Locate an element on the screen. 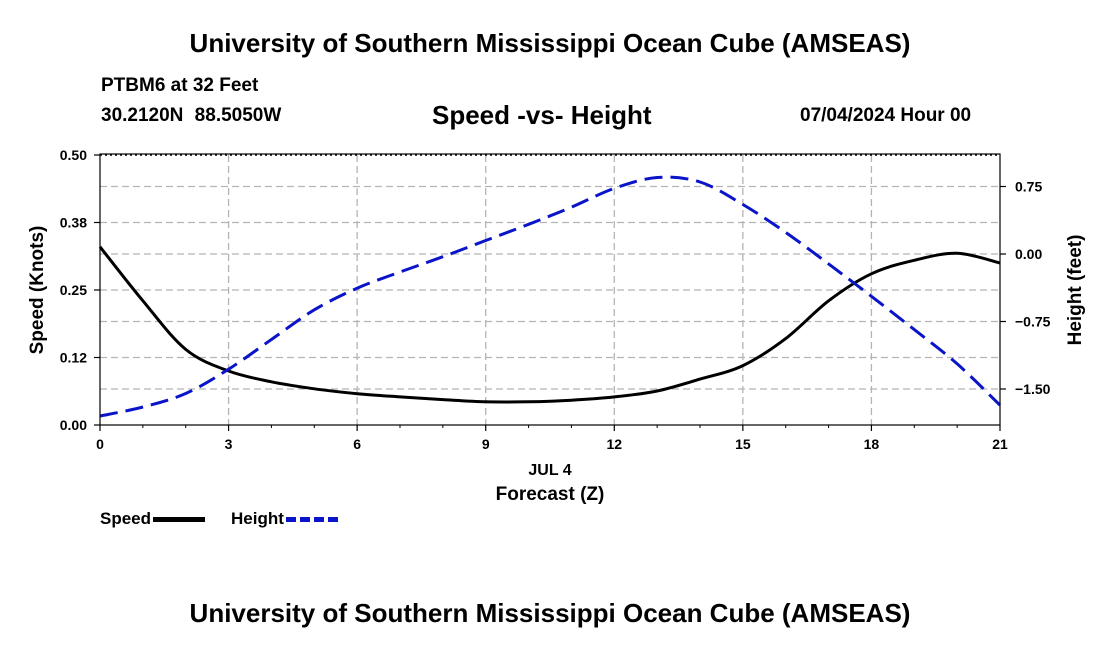  y2-axis-title: Height (feet) is located at coordinates (1075, 290).